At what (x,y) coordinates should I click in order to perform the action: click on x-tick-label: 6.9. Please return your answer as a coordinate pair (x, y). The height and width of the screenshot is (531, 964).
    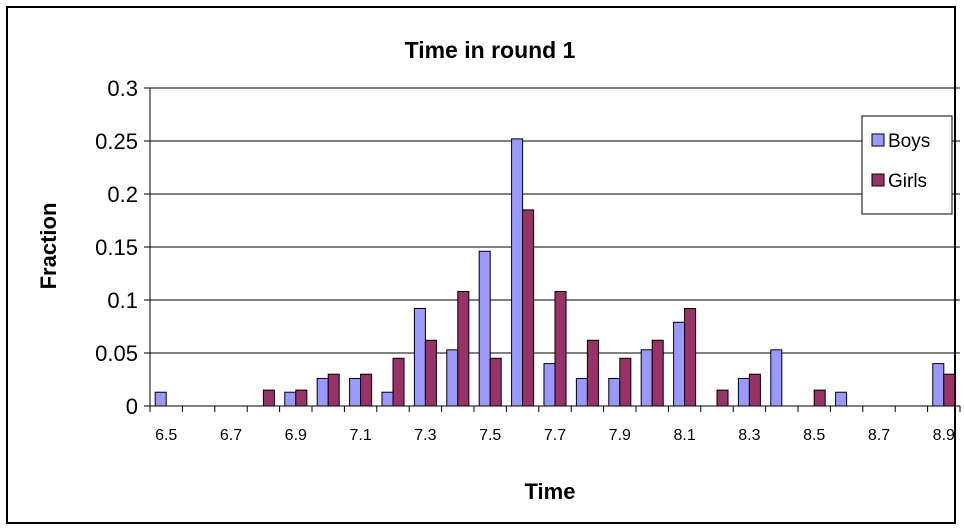
    Looking at the image, I should click on (296, 435).